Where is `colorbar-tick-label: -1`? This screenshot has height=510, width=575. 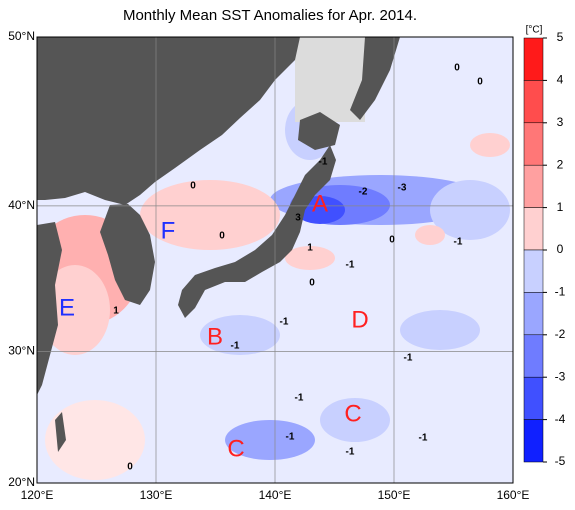 colorbar-tick-label: -1 is located at coordinates (560, 292).